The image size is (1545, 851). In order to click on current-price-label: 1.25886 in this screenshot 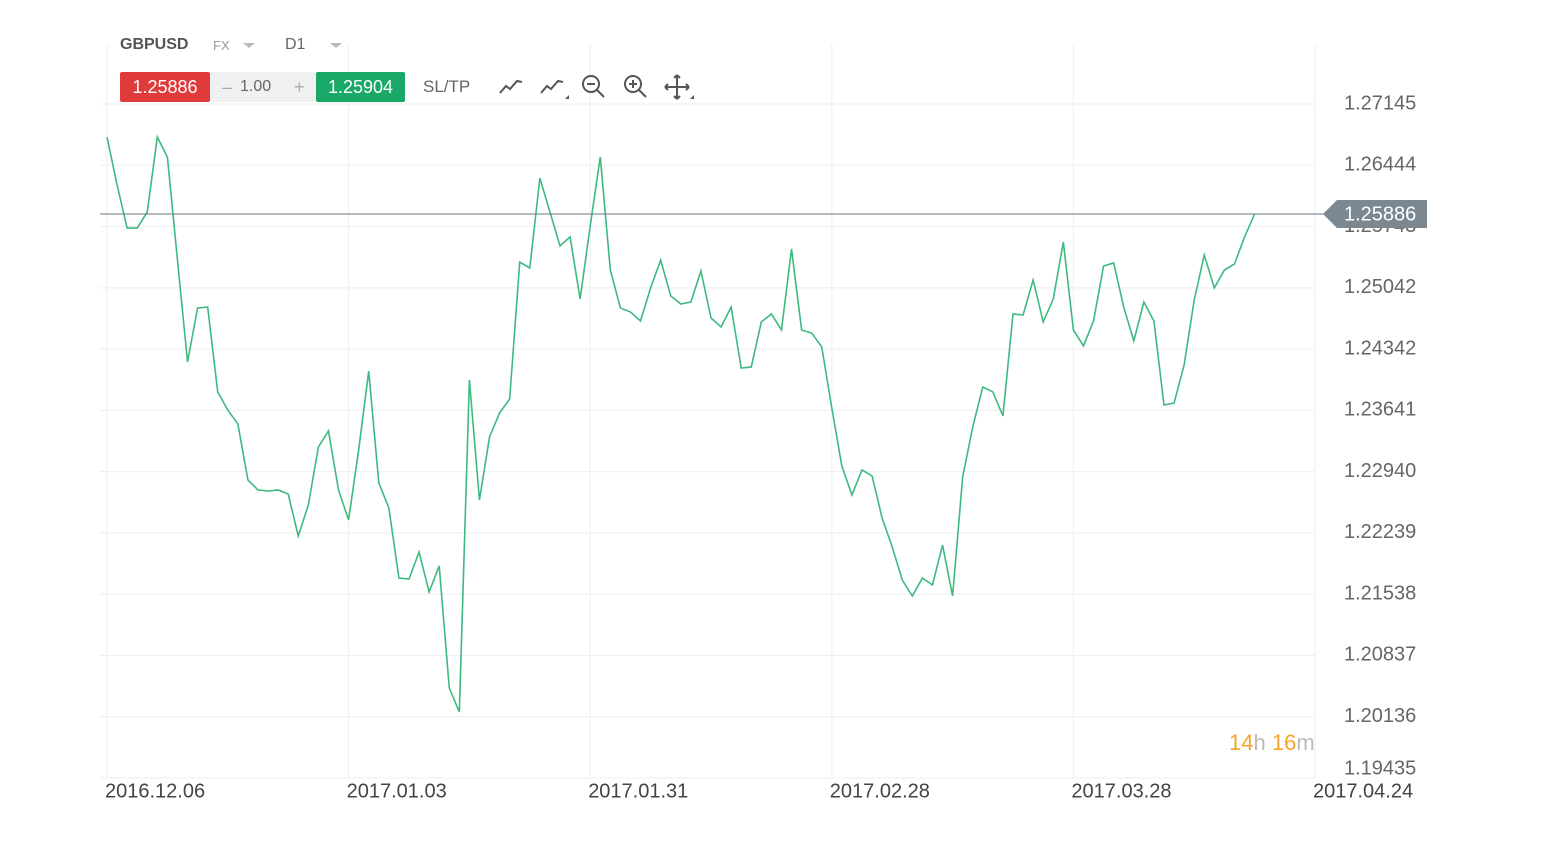, I will do `click(1380, 214)`.